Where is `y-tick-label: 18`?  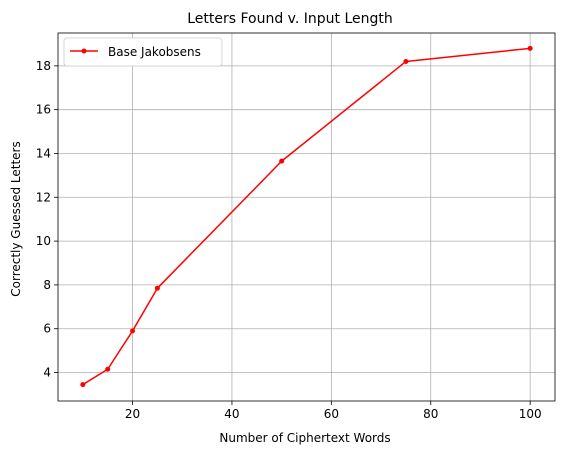 y-tick-label: 18 is located at coordinates (43, 66).